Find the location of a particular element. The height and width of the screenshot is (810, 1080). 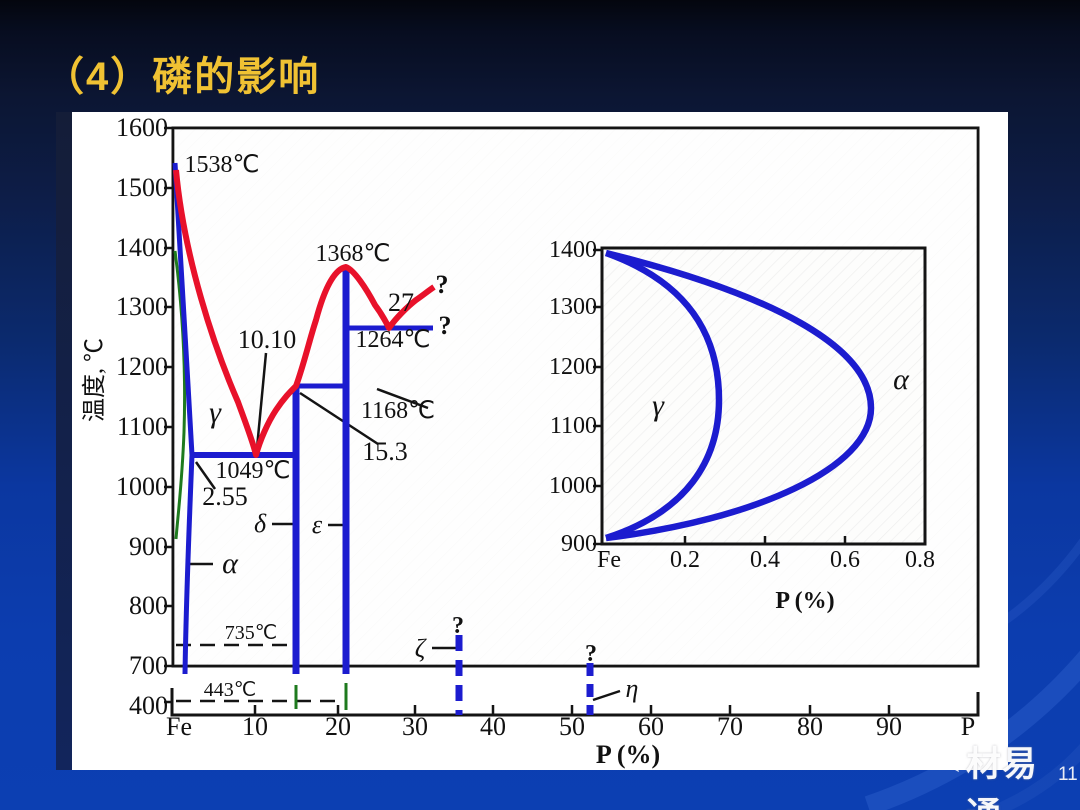

wechat-small-bubble is located at coordinates (947, 758).